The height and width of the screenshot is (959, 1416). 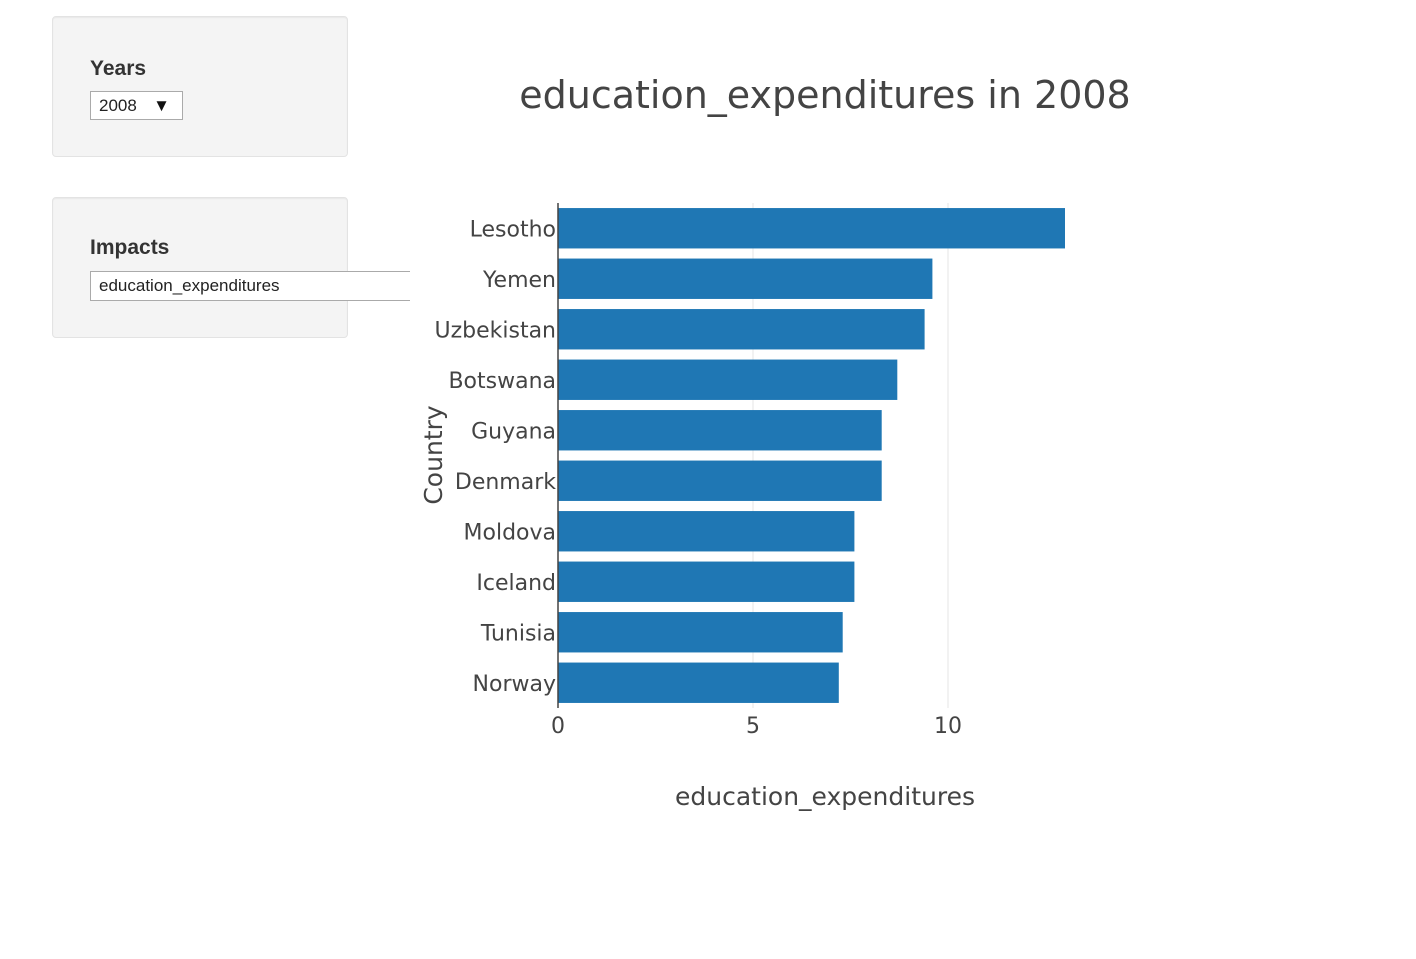 I want to click on impacts-panel: Impacts education_expenditures, so click(x=231, y=267).